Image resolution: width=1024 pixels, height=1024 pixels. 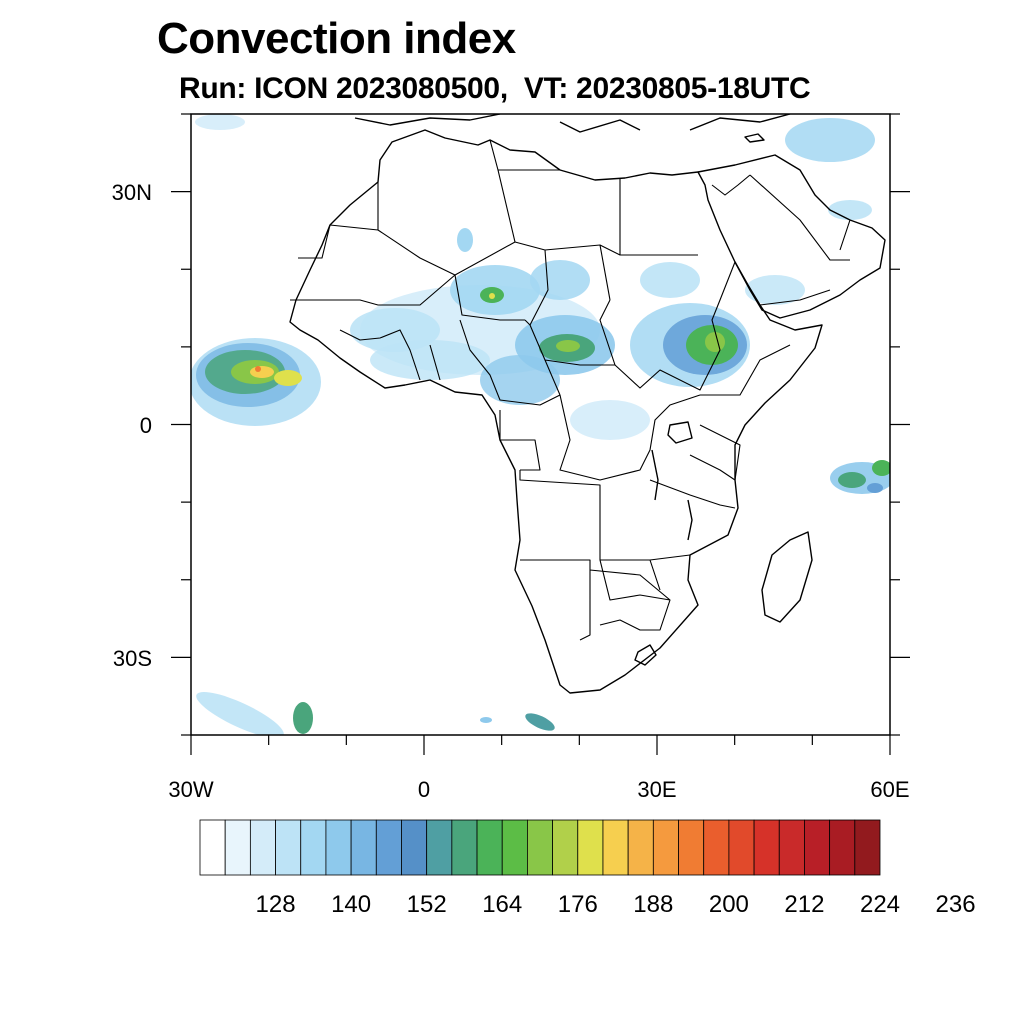 I want to click on lon-axis-labels: 30W 0 30E 60E, so click(x=538, y=789).